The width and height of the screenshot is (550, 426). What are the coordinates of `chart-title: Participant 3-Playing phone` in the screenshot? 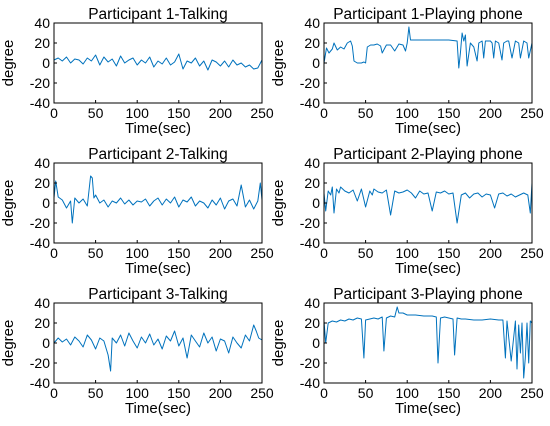 It's located at (428, 294).